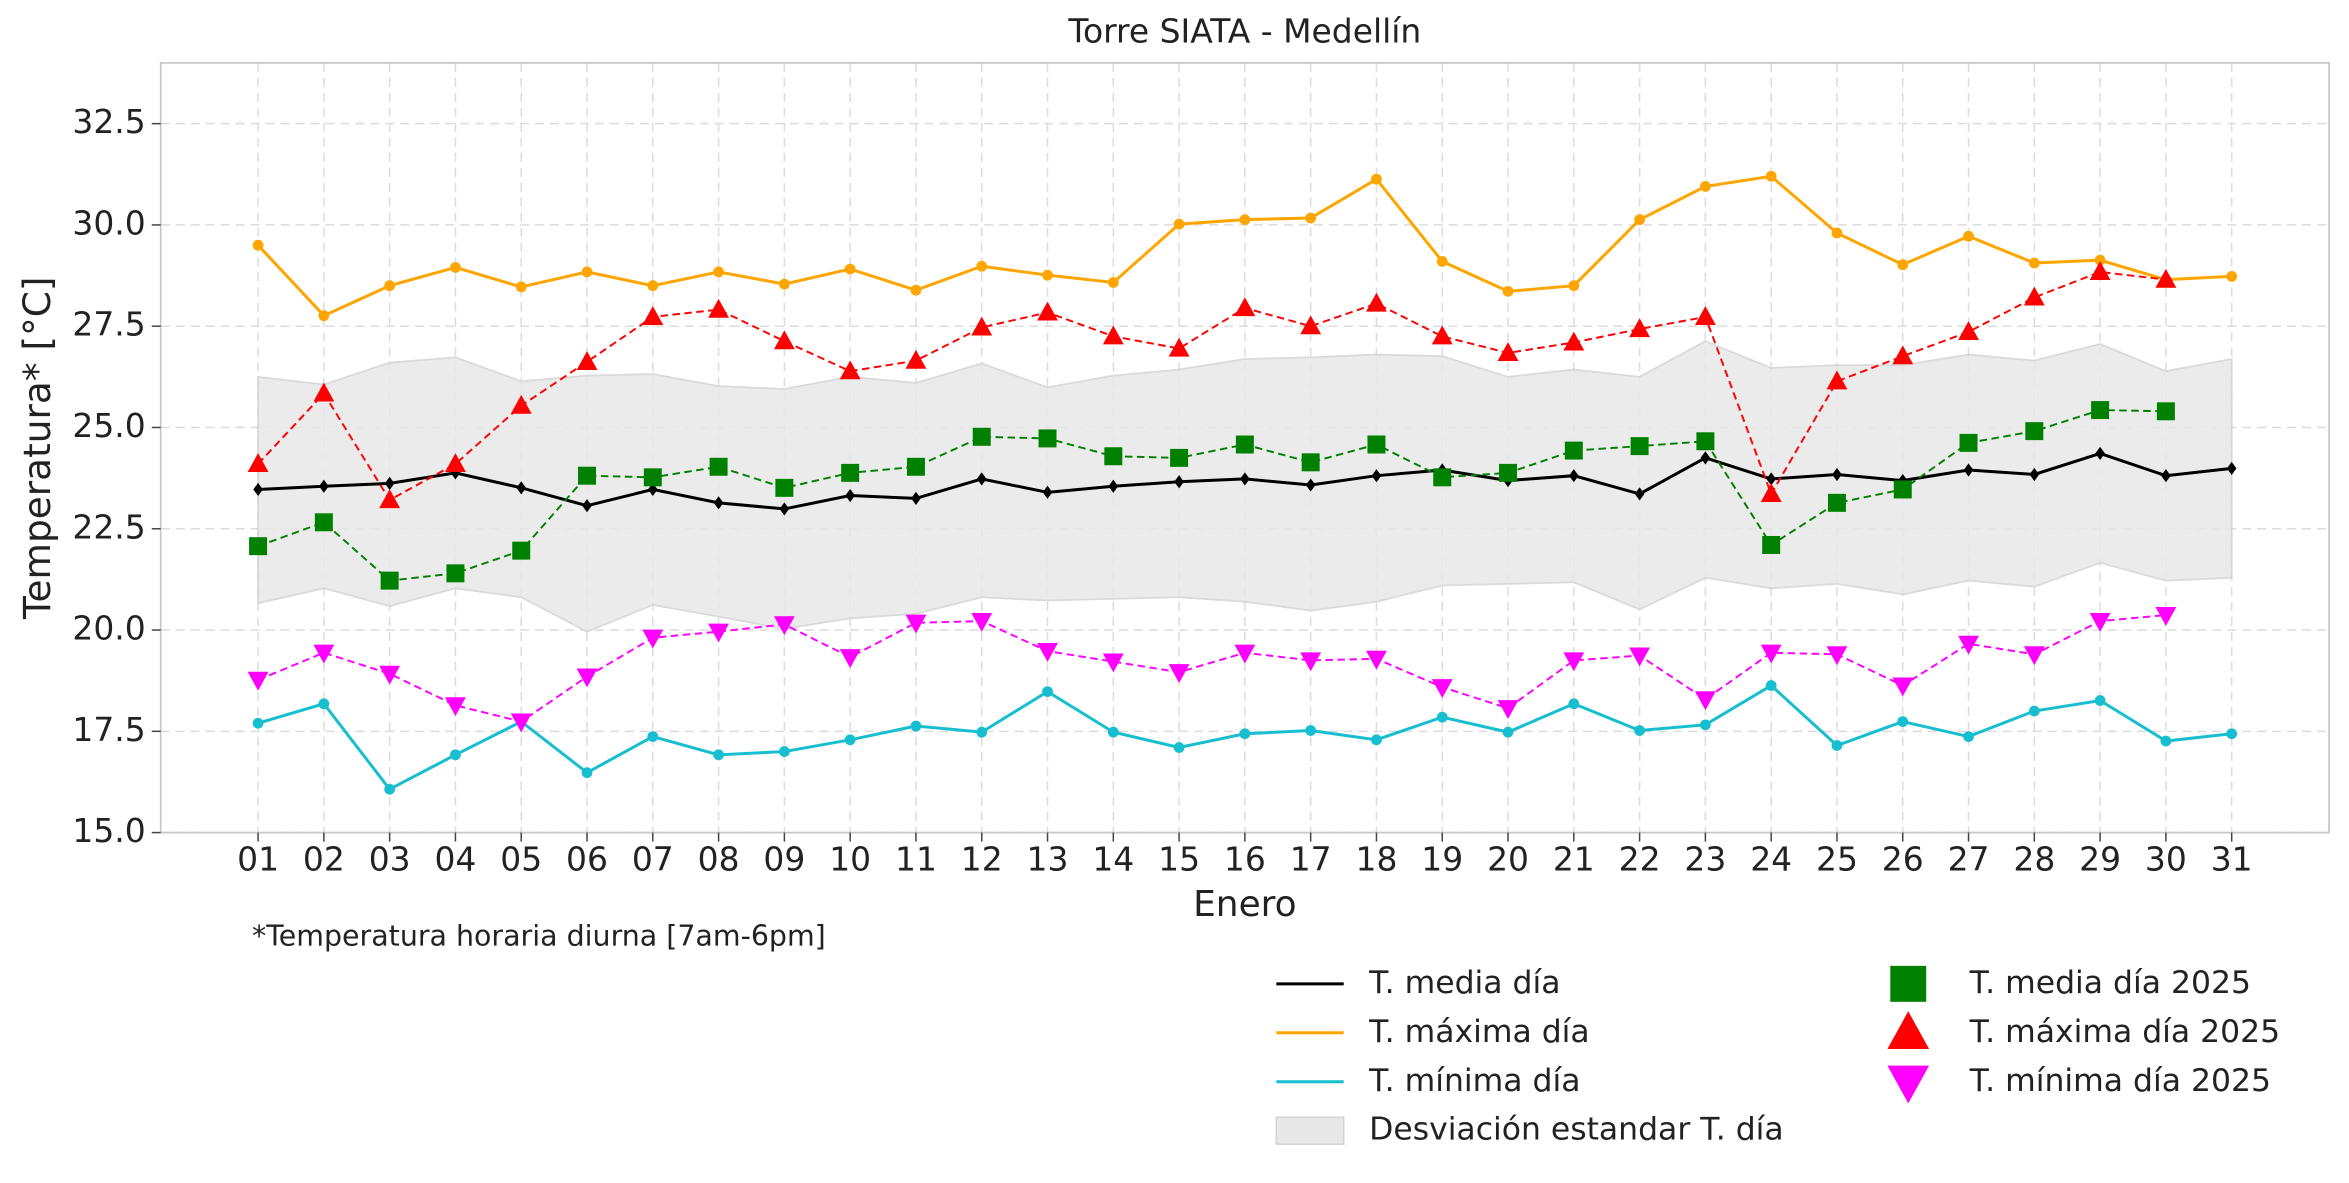 The height and width of the screenshot is (1183, 2349). I want to click on y-tick-label: 17.5, so click(108, 729).